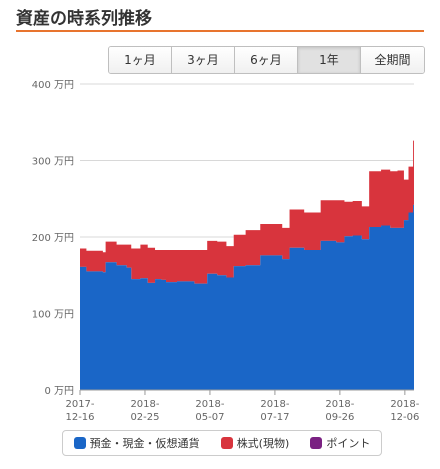  Describe the element at coordinates (84, 19) in the screenshot. I see `page-title: 資産の時系列推移` at that location.